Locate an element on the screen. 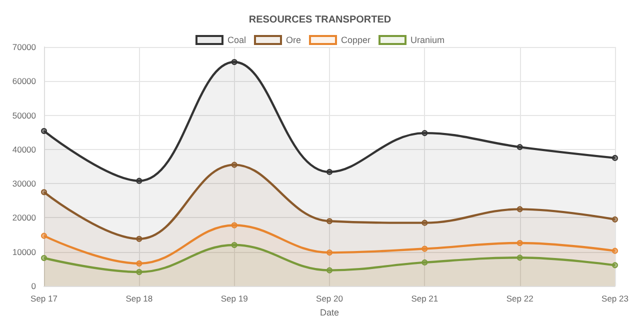 The width and height of the screenshot is (640, 329). y-tick-label: 10000 is located at coordinates (24, 251).